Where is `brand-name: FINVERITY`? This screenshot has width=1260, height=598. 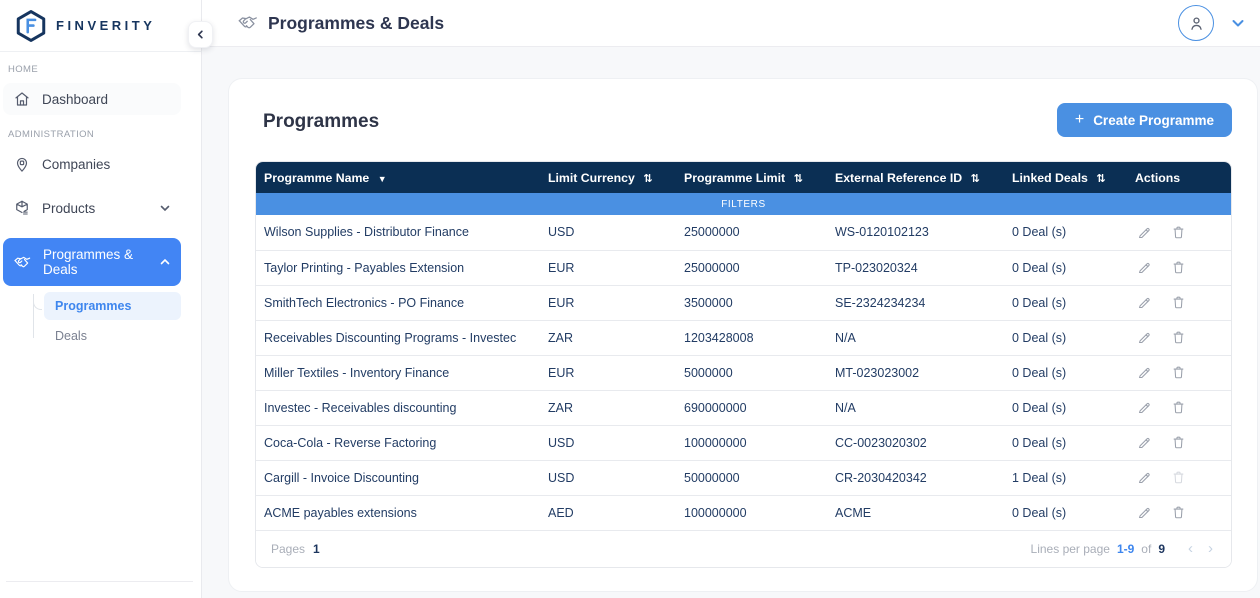 brand-name: FINVERITY is located at coordinates (106, 25).